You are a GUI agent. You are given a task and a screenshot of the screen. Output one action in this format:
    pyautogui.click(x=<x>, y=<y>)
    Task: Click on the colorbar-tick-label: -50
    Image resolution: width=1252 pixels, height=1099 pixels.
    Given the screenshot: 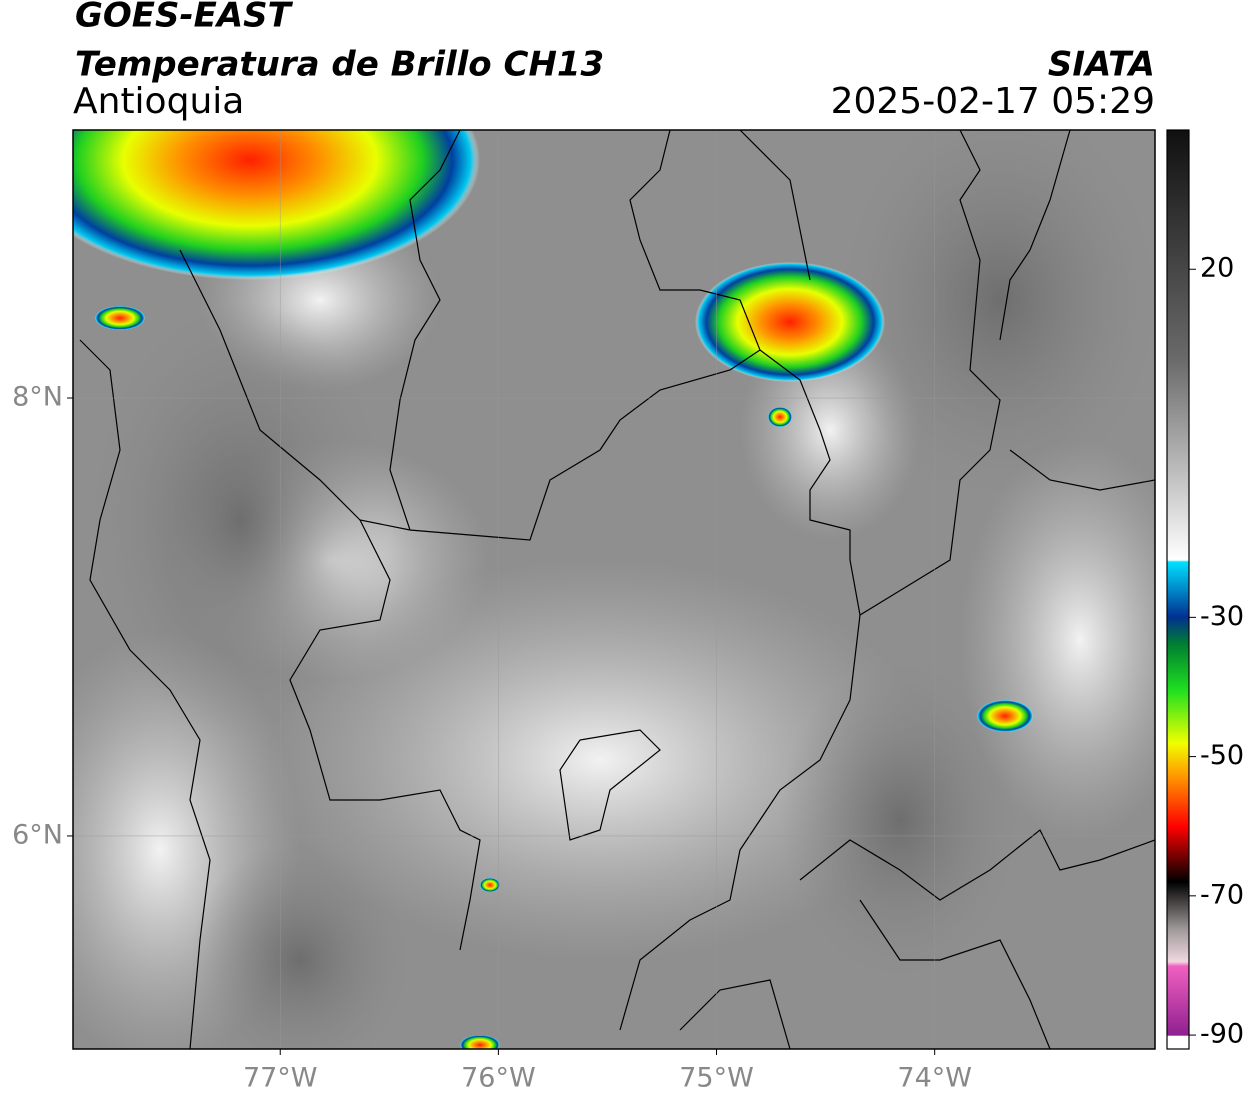 What is the action you would take?
    pyautogui.click(x=1222, y=755)
    